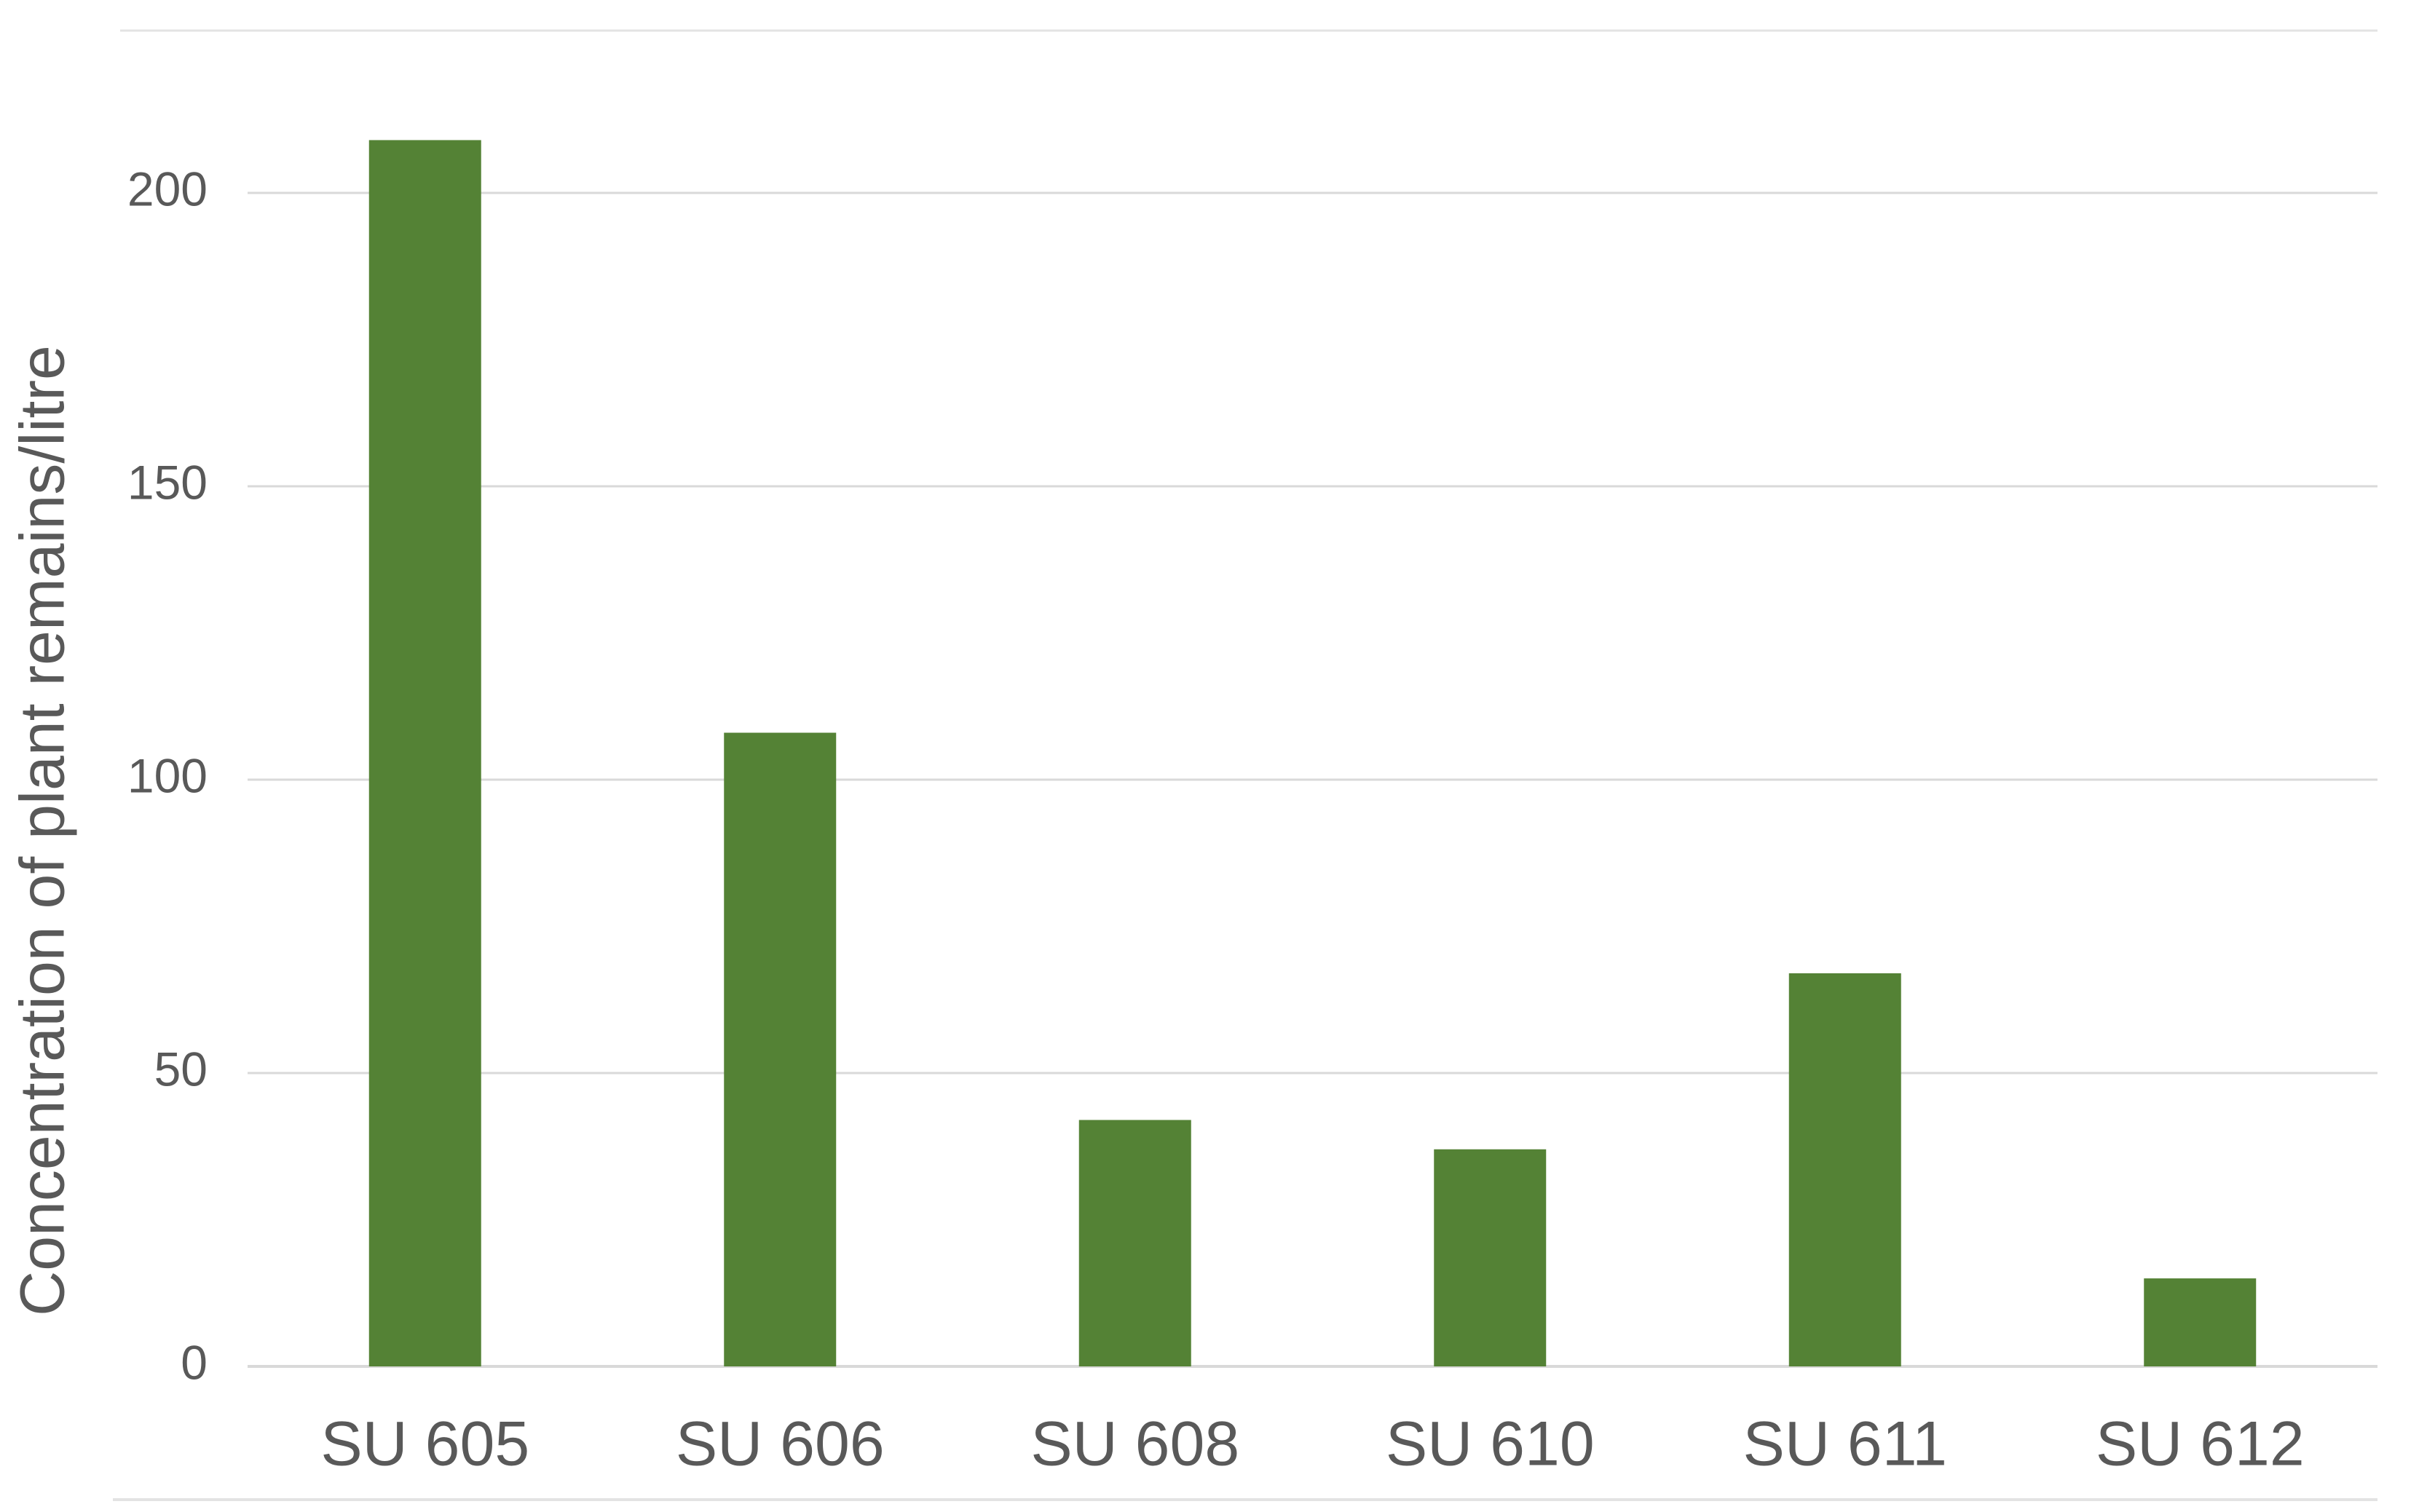 The height and width of the screenshot is (1512, 2419). I want to click on y-tick-label-0: 0, so click(194, 1362).